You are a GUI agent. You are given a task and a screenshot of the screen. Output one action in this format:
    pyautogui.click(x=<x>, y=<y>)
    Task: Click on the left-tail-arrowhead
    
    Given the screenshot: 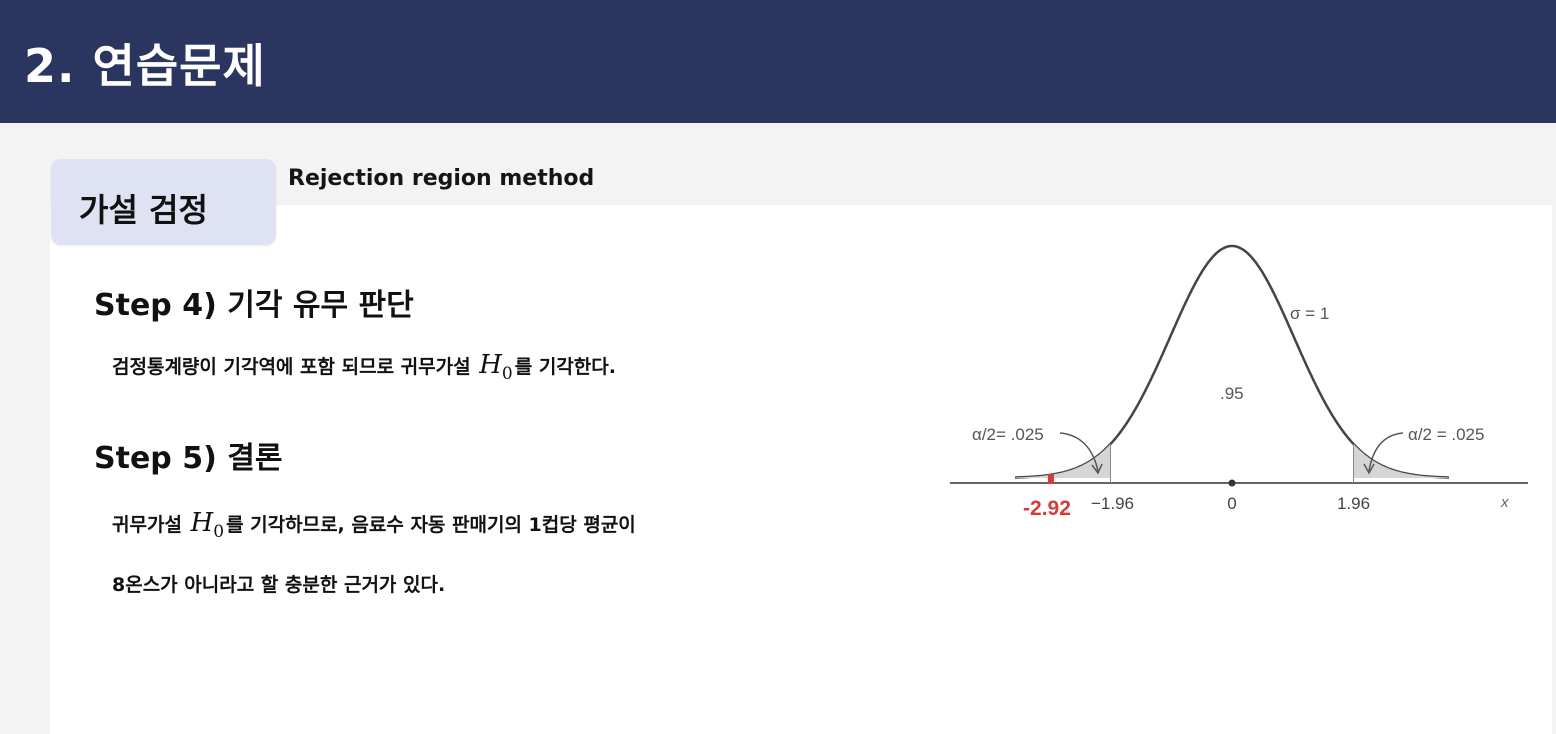 What is the action you would take?
    pyautogui.click(x=1097, y=469)
    